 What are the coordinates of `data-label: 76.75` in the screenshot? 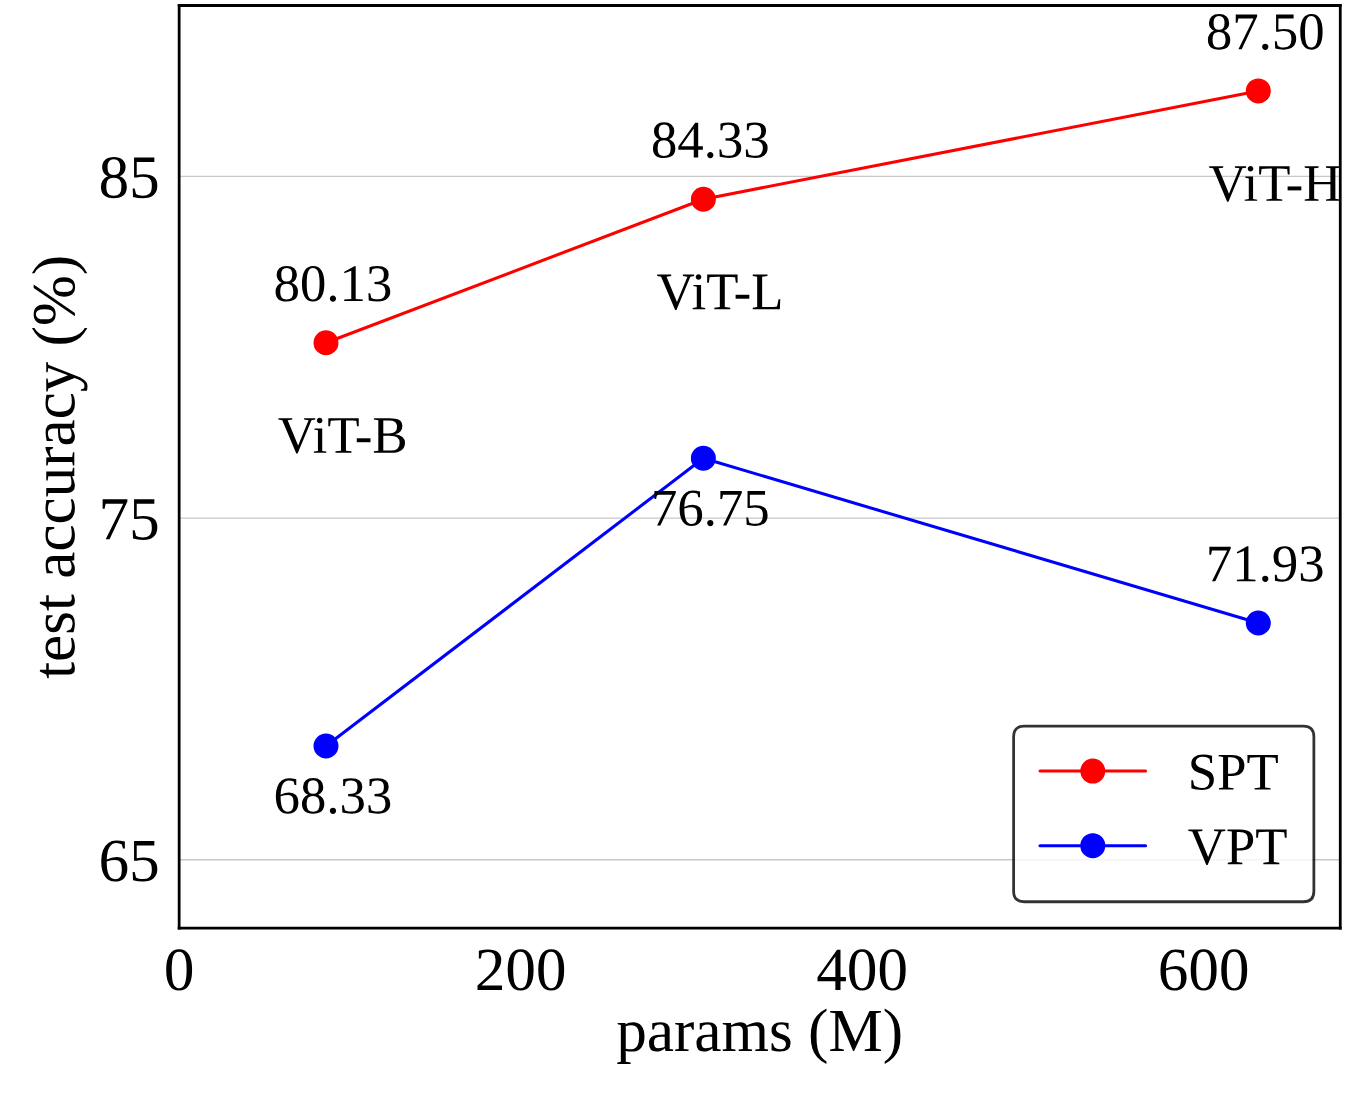 It's located at (711, 508).